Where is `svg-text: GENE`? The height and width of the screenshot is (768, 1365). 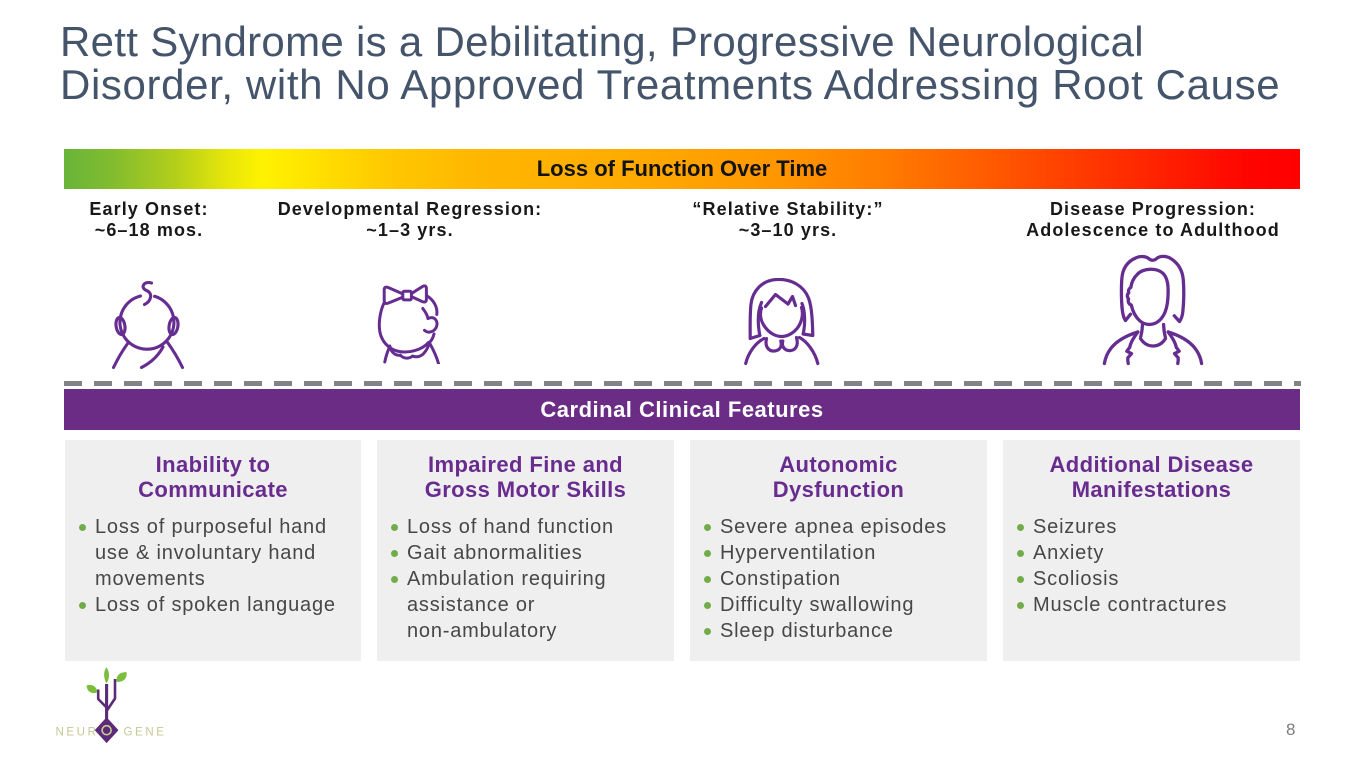 svg-text: GENE is located at coordinates (145, 732).